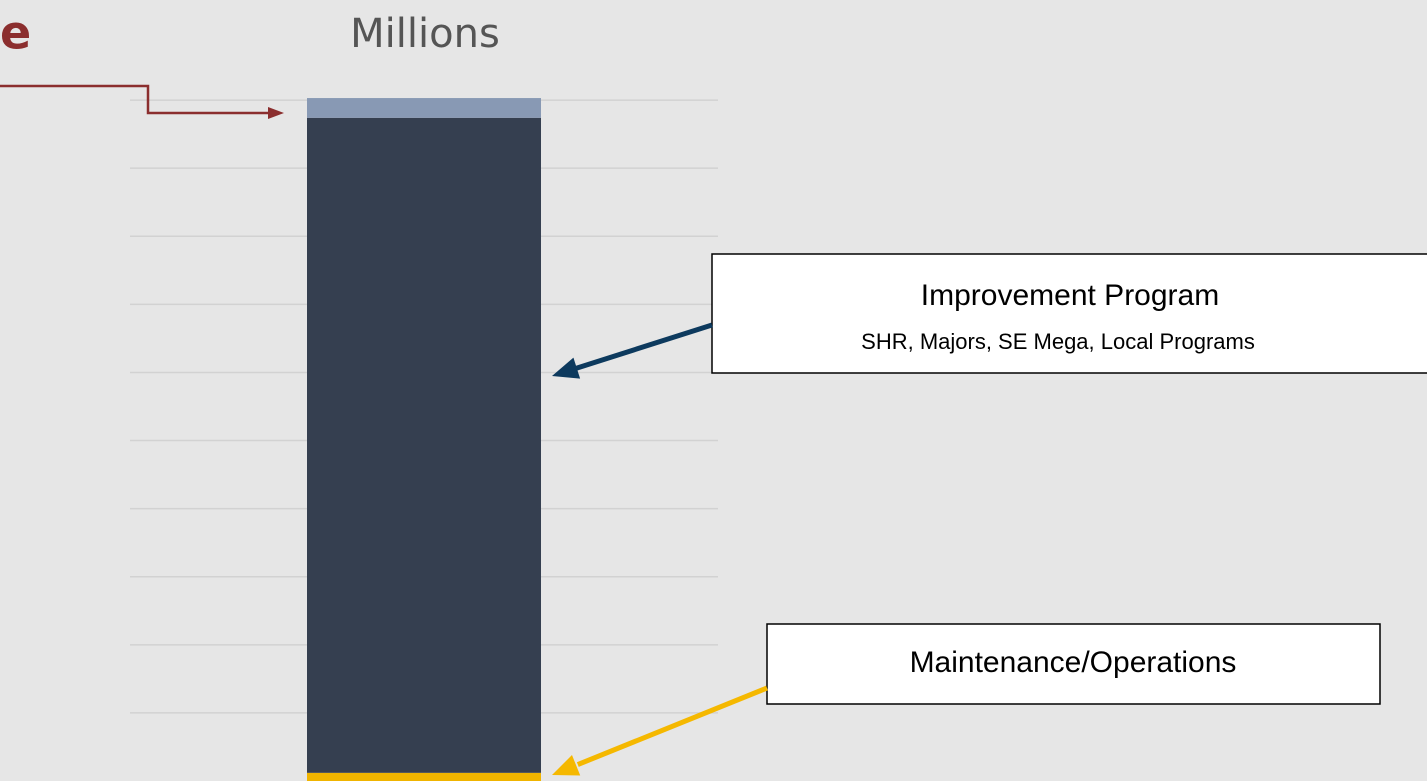 The image size is (1427, 781). Describe the element at coordinates (425, 34) in the screenshot. I see `chart-subtitle: Millions` at that location.